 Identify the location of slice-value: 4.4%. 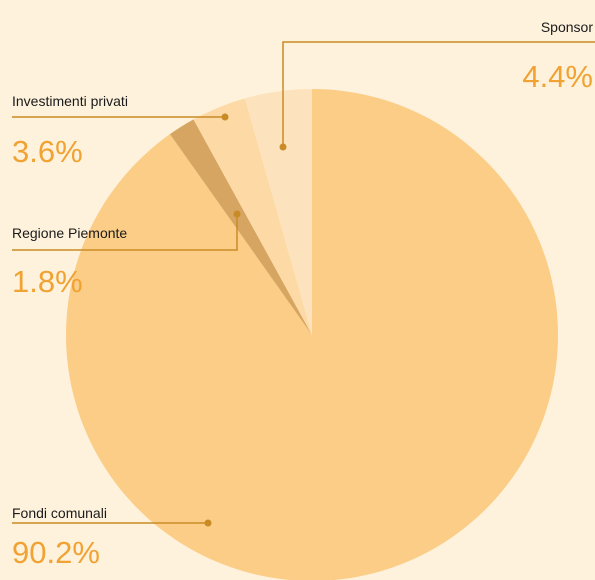
(557, 76).